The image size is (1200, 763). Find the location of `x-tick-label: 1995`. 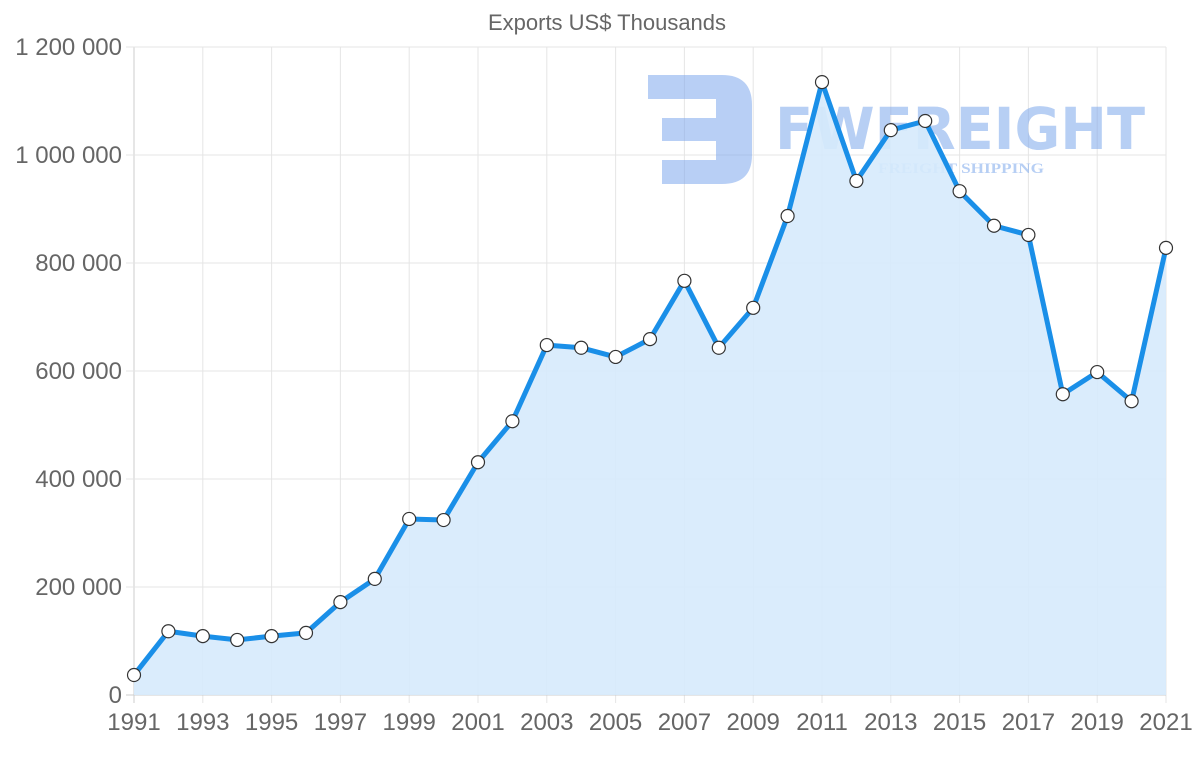

x-tick-label: 1995 is located at coordinates (271, 722).